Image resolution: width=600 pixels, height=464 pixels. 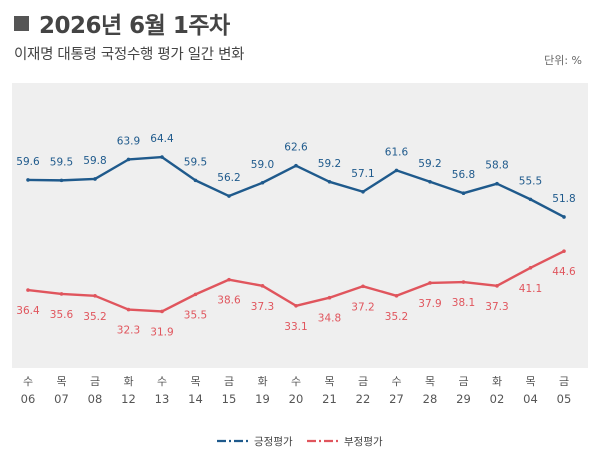 What do you see at coordinates (530, 181) in the screenshot?
I see `data-label-positive: 55.5` at bounding box center [530, 181].